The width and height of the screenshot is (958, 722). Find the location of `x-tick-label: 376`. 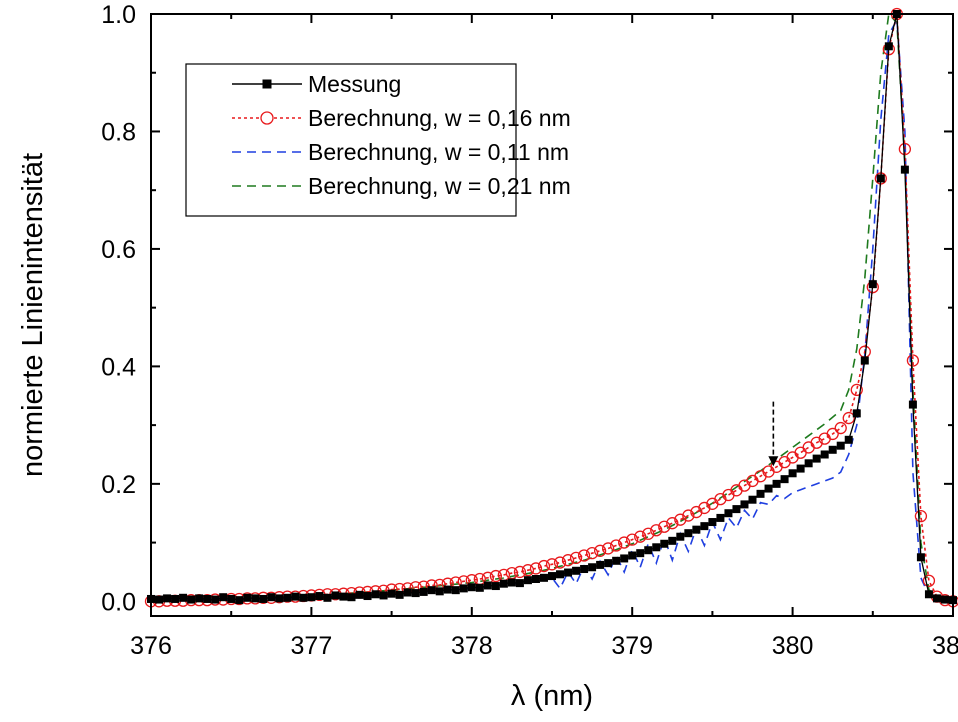

x-tick-label: 376 is located at coordinates (151, 646).